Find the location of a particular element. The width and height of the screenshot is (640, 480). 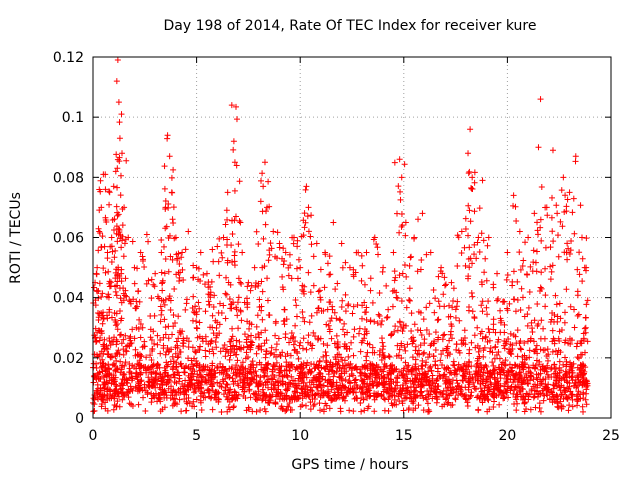

y-tick-label: 0.04 is located at coordinates (68, 299).